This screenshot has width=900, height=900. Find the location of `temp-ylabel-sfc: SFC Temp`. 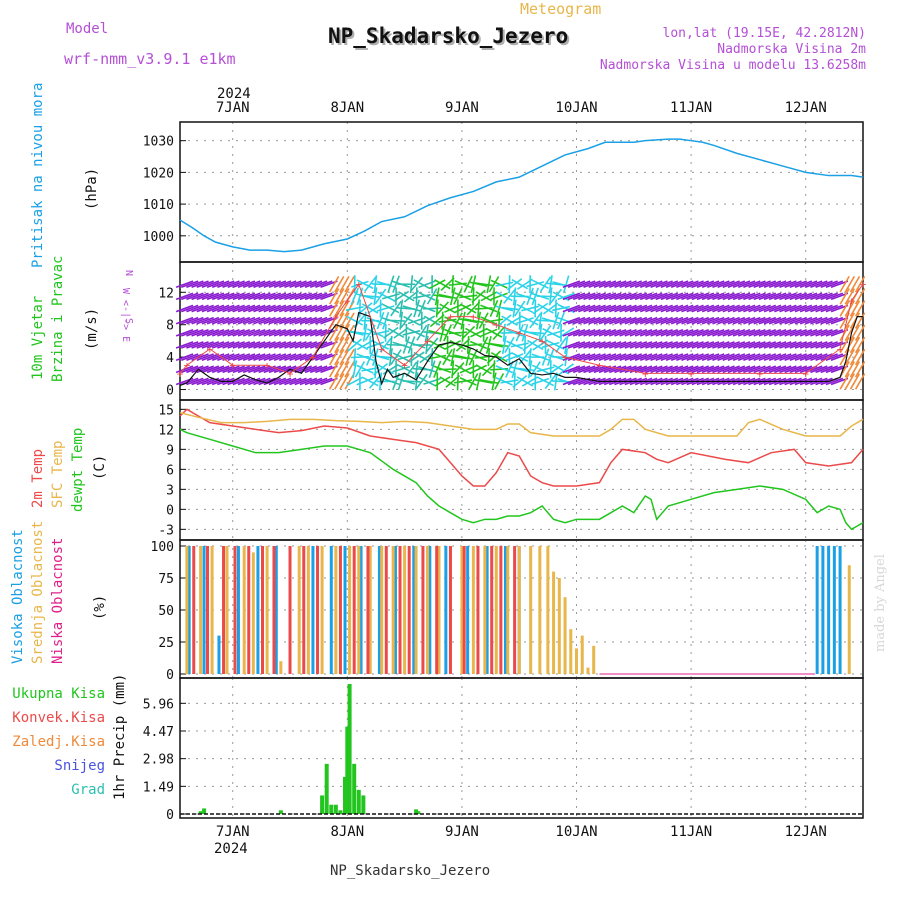

temp-ylabel-sfc: SFC Temp is located at coordinates (58, 474).